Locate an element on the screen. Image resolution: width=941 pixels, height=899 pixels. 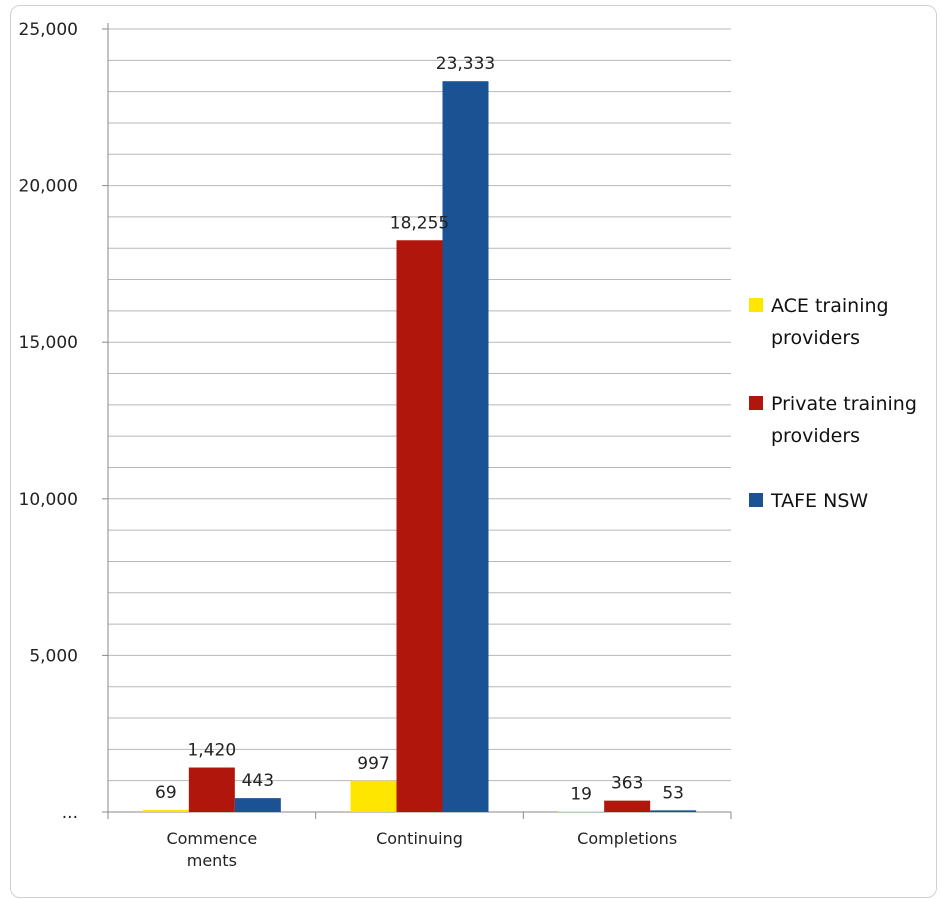
data-label: 997 is located at coordinates (373, 764).